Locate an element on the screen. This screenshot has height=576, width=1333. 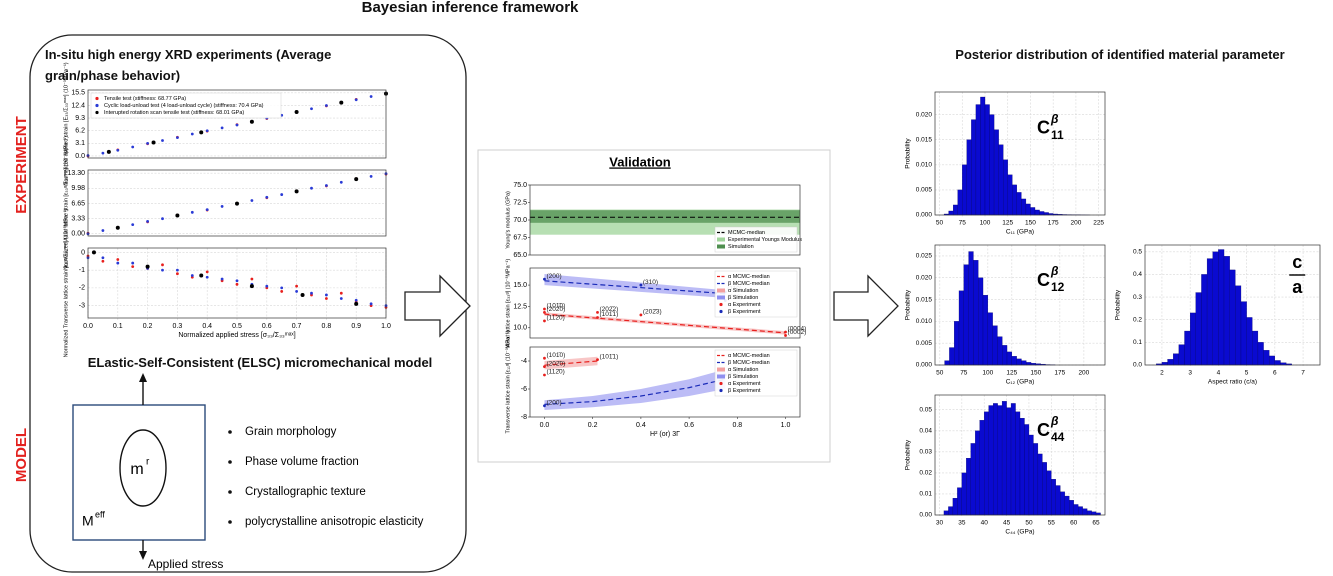
x-tick-label: 6 is located at coordinates (1275, 373).